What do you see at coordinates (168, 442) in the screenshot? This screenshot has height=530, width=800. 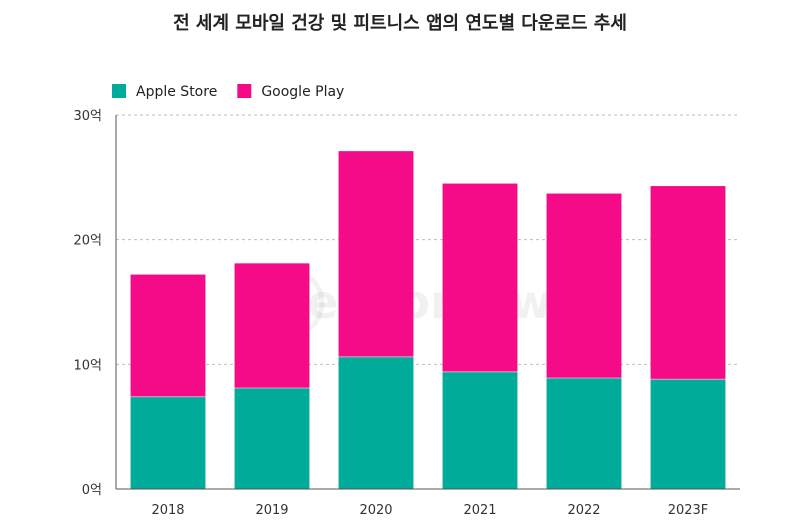 I see `bar-2018-apple-store` at bounding box center [168, 442].